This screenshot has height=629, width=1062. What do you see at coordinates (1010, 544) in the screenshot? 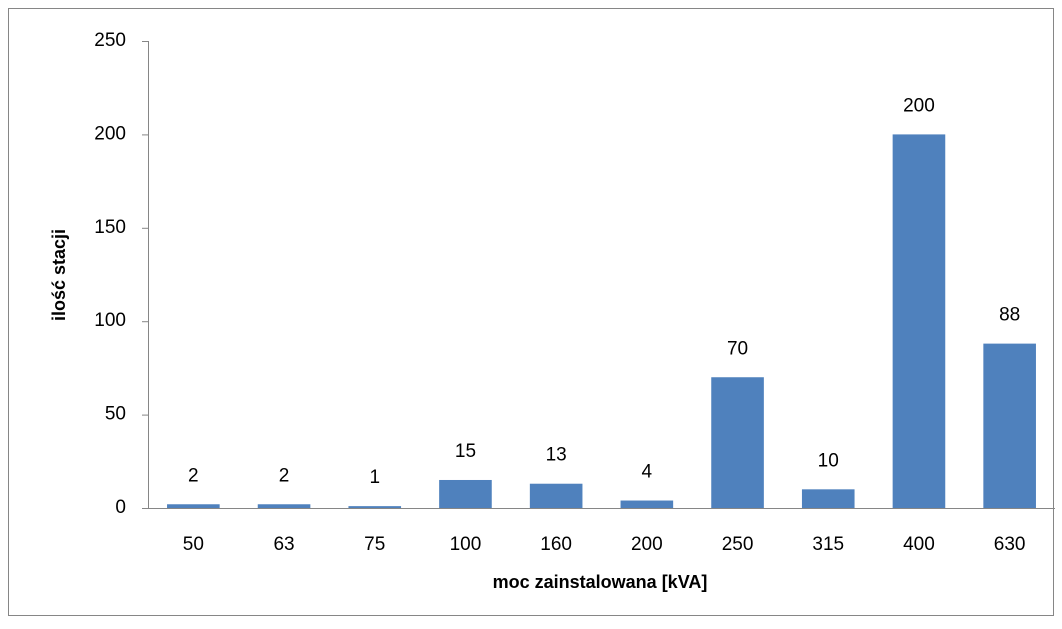
I see `x-tick-label: 630` at bounding box center [1010, 544].